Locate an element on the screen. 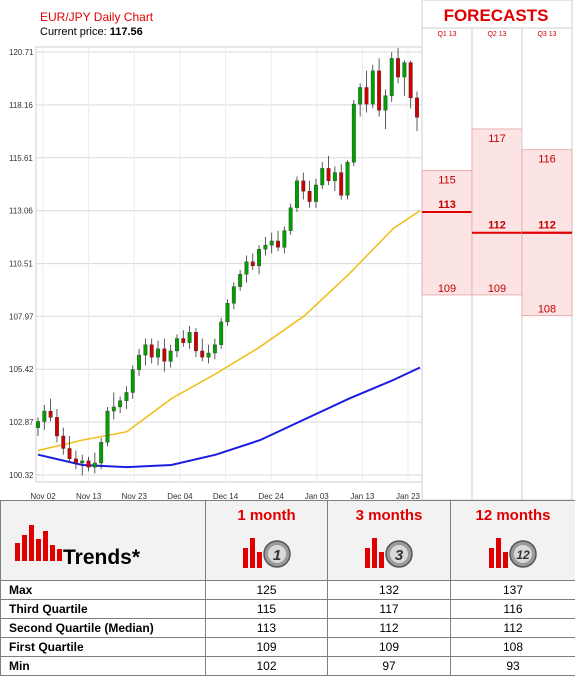  forecast-high-label: 117 is located at coordinates (497, 139).